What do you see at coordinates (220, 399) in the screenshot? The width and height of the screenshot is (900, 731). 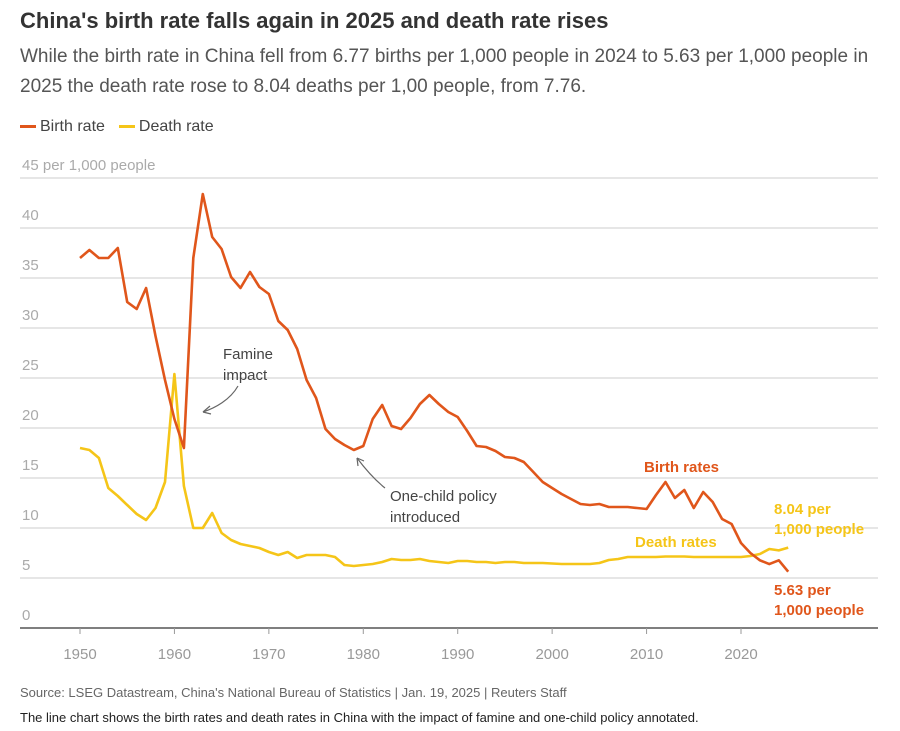 I see `famine-arrow` at bounding box center [220, 399].